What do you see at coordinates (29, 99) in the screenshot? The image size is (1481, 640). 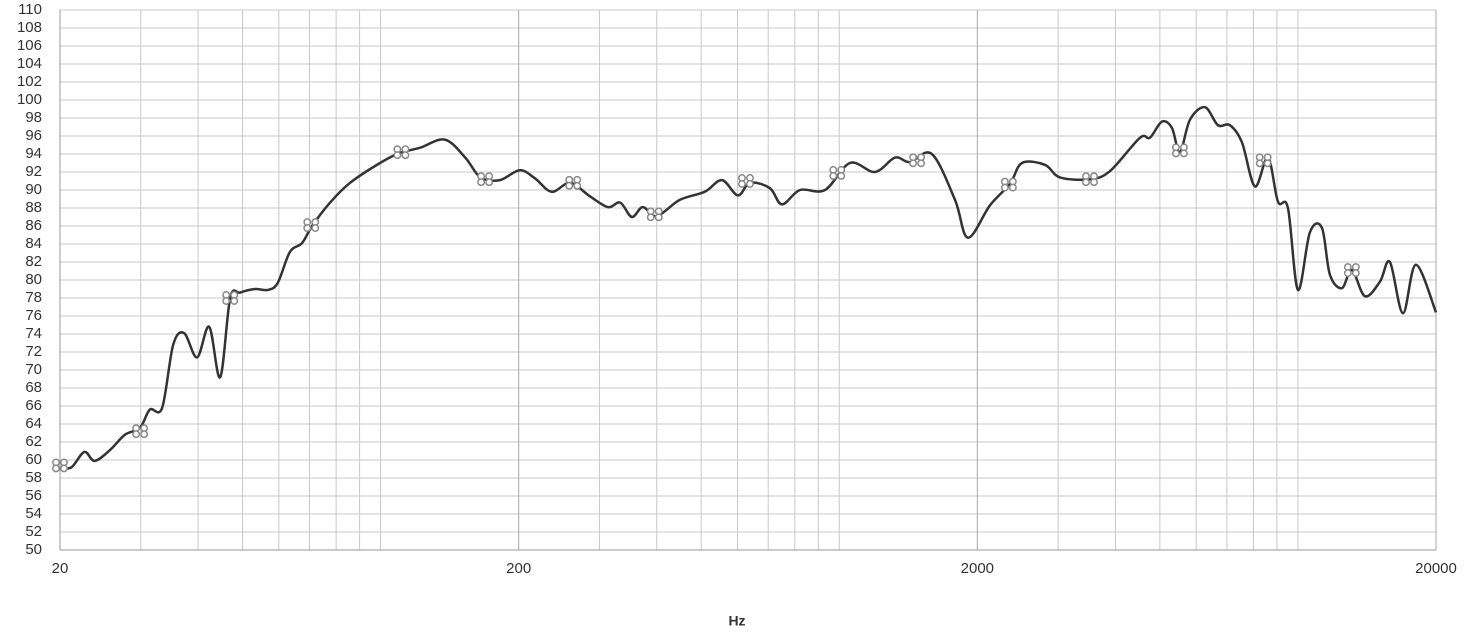 I see `y-tick-label: 100` at bounding box center [29, 99].